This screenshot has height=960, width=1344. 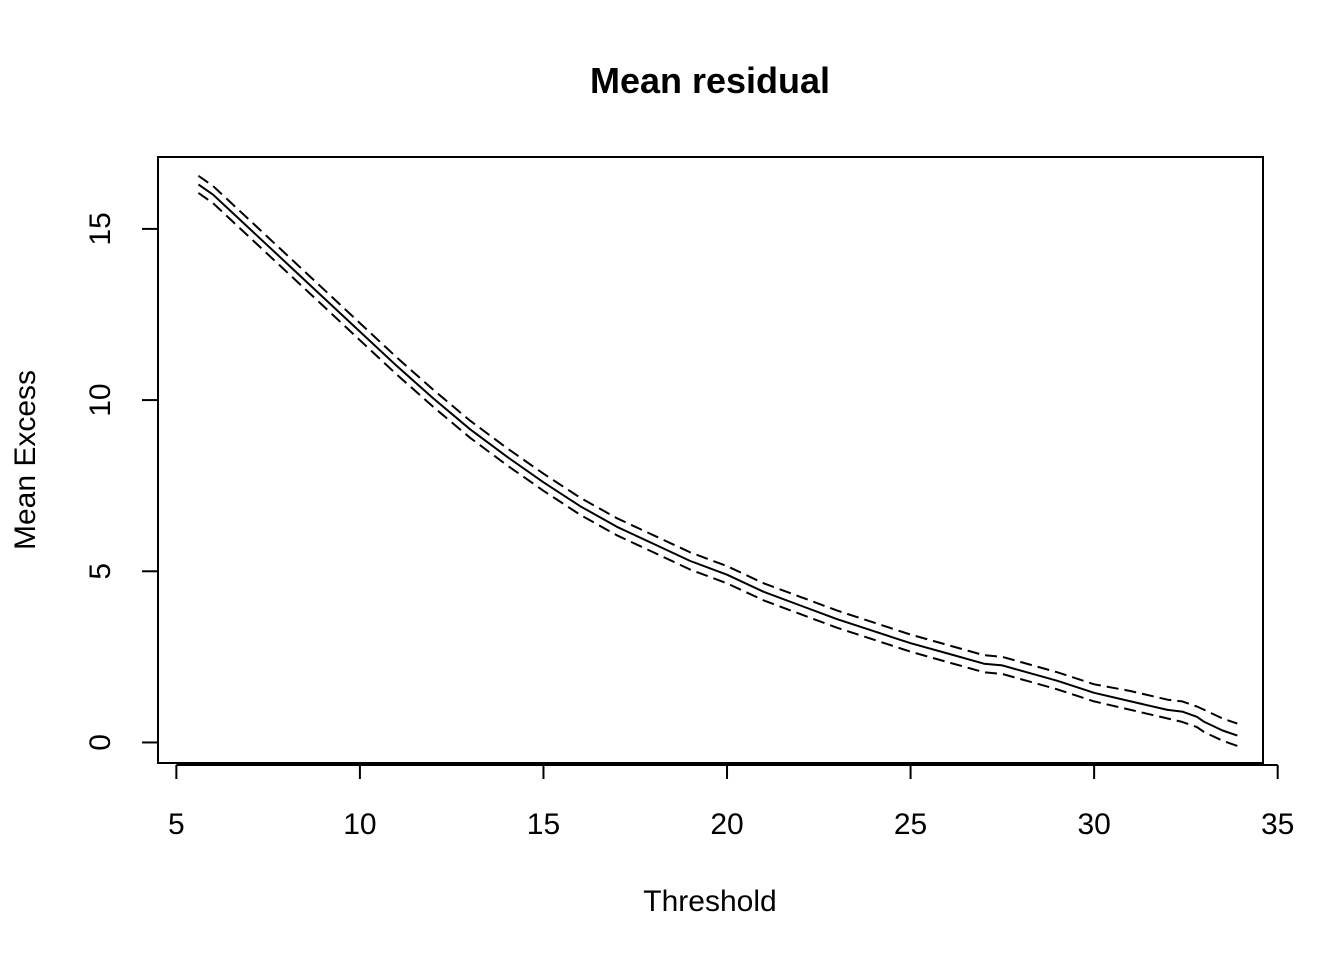 I want to click on chart-title: Mean residual, so click(x=710, y=80).